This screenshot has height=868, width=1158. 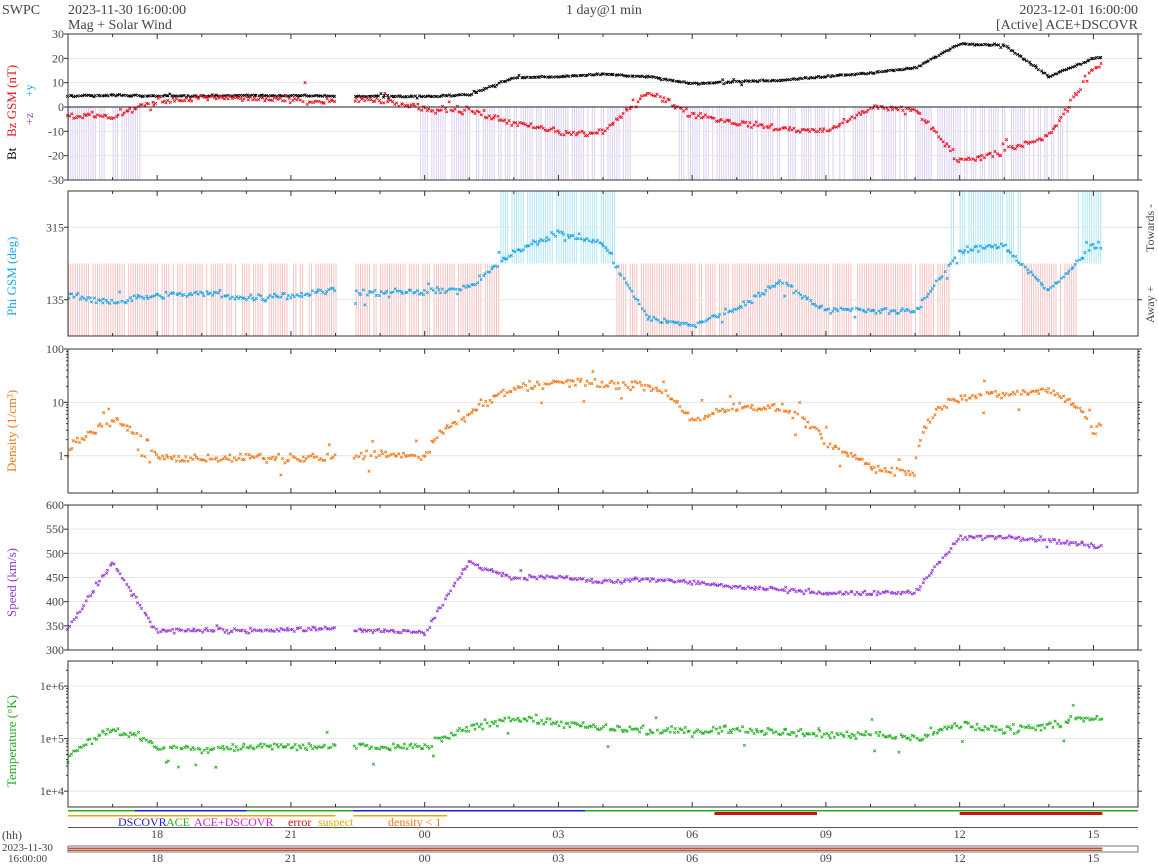 What do you see at coordinates (603, 811) in the screenshot?
I see `source-bar-ace` at bounding box center [603, 811].